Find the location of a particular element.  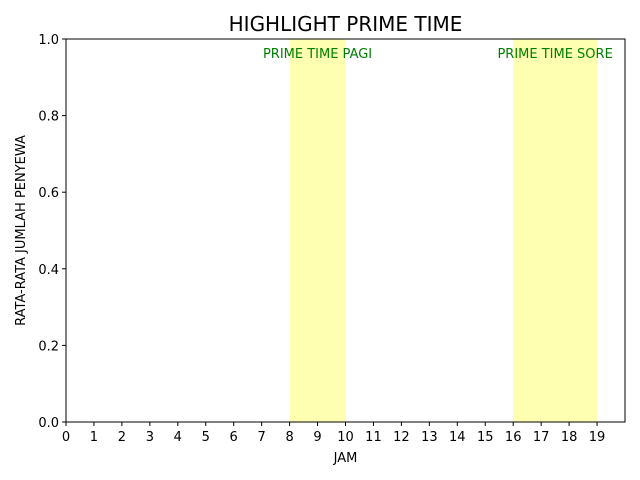

y-axis-label: RATA-RATA JUMLAH PENYEWA is located at coordinates (21, 230).